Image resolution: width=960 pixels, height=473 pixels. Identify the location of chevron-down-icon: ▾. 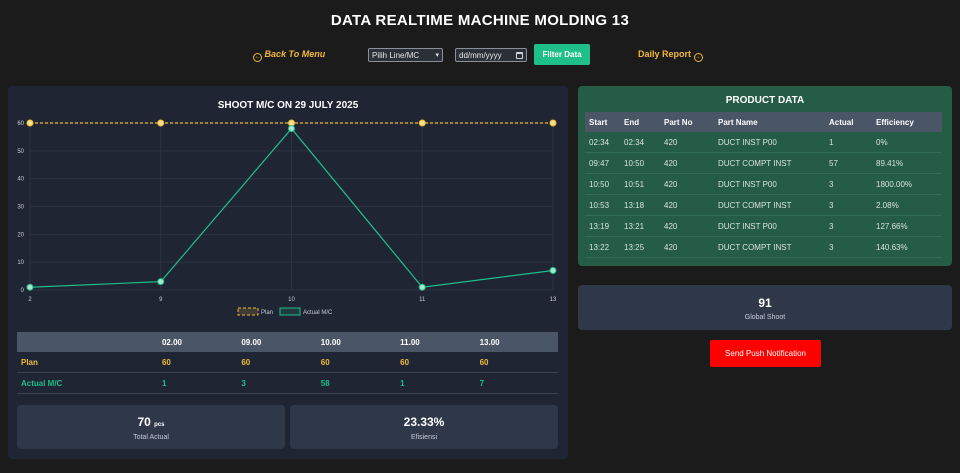
(437, 55).